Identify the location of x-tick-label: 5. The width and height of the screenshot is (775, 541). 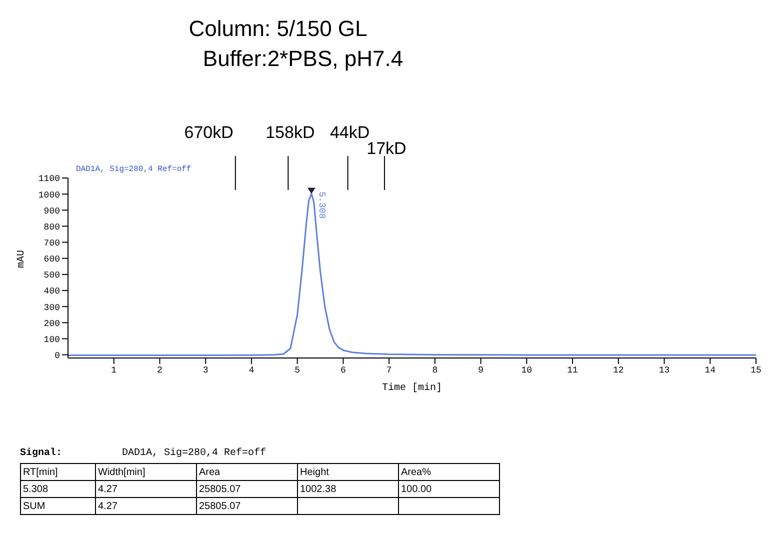
(297, 370).